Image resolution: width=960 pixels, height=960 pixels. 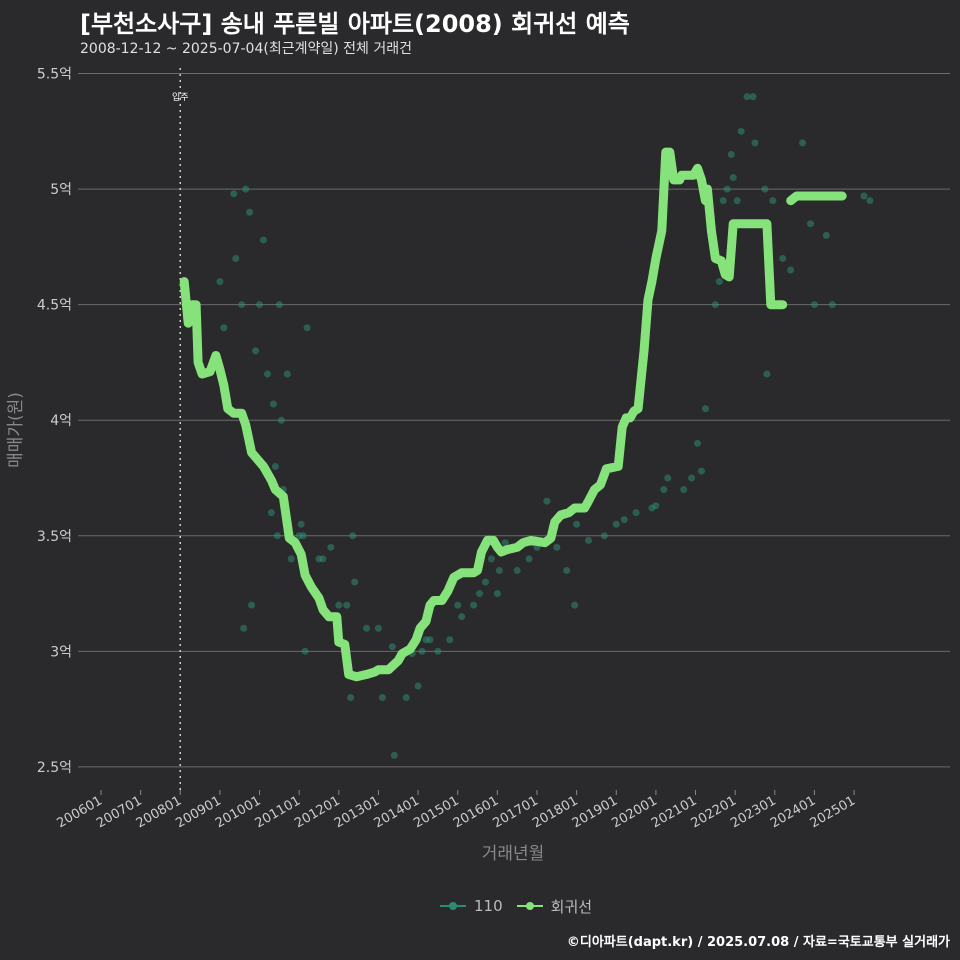 I want to click on legend: 110 회귀선, so click(x=523, y=906).